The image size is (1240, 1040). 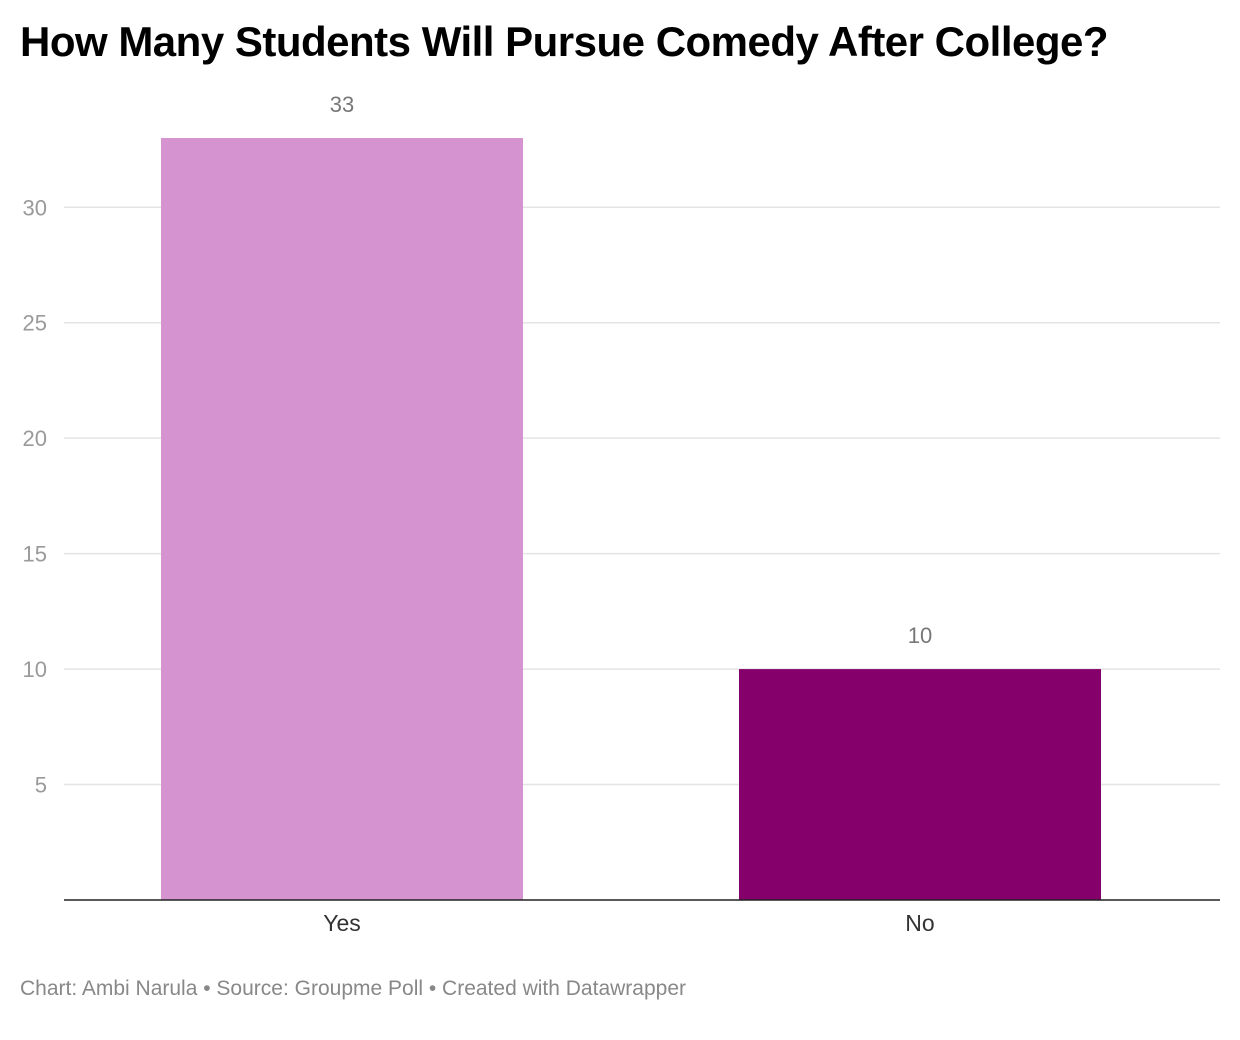 I want to click on y-tick-label: 30, so click(x=35, y=207).